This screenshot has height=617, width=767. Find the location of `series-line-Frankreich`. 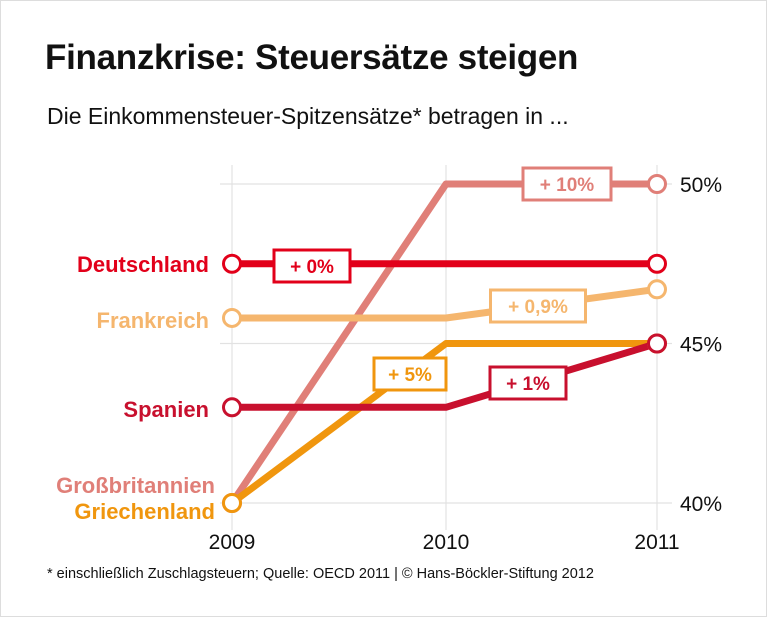

series-line-Frankreich is located at coordinates (445, 303).